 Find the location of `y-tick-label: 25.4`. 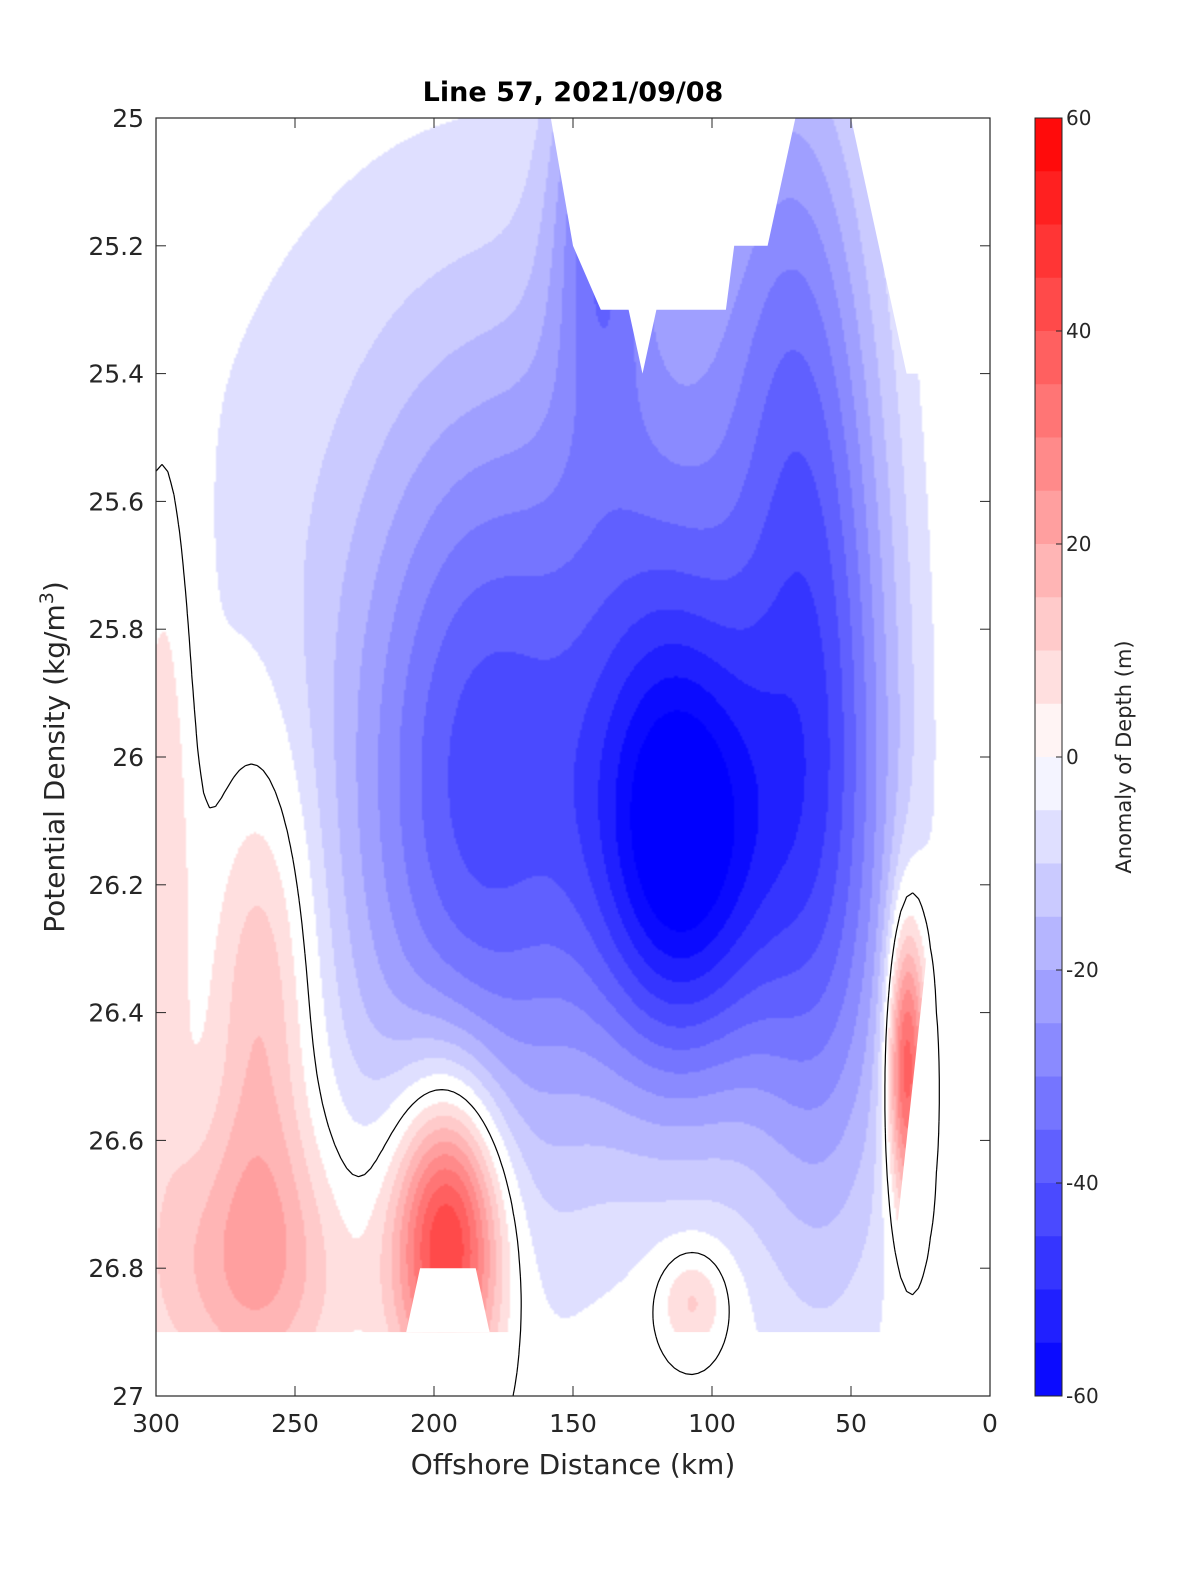

y-tick-label: 25.4 is located at coordinates (116, 374).